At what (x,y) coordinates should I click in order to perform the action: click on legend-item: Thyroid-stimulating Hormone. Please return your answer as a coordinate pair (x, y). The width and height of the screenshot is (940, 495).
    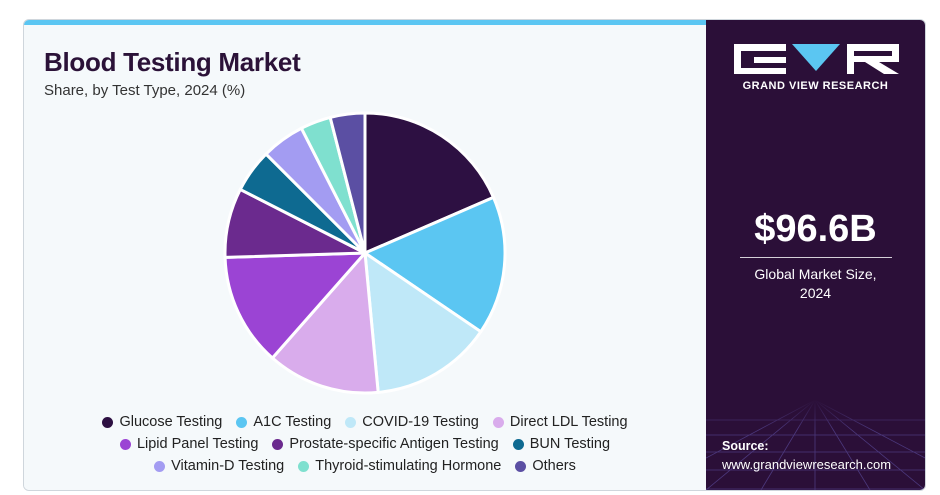
    Looking at the image, I should click on (399, 466).